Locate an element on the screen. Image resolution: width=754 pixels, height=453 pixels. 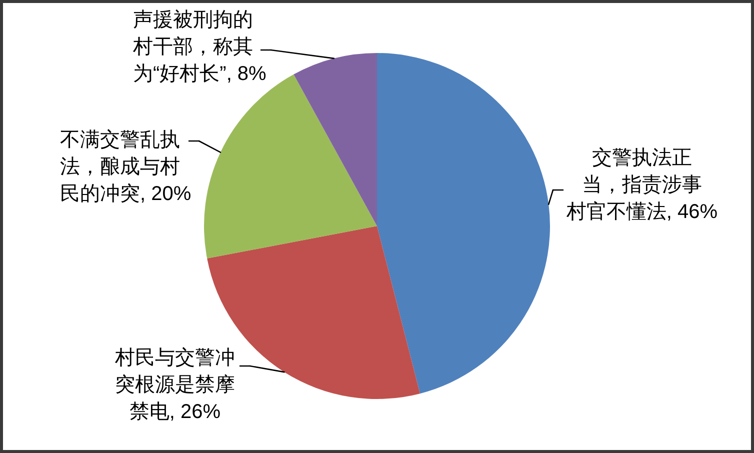
slice-label: 交警执法正当，指责涉事村官不懂法, 46% is located at coordinates (641, 185).